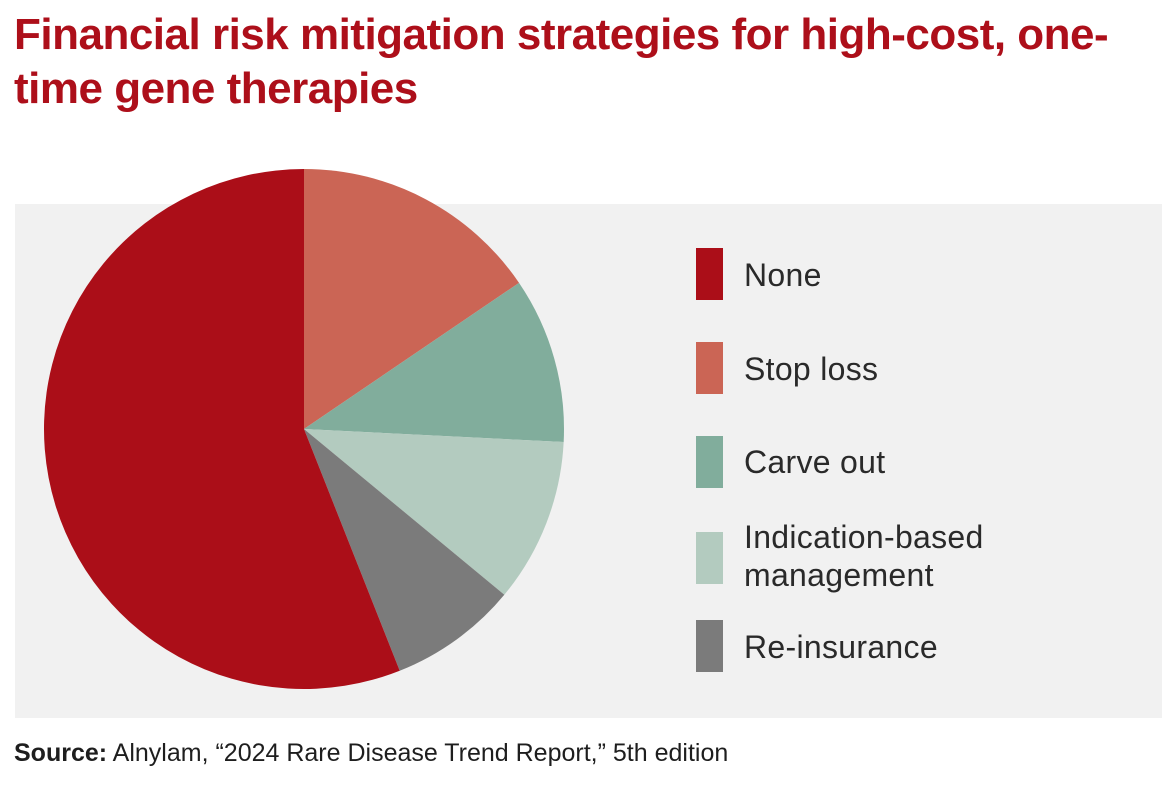 The width and height of the screenshot is (1162, 788). What do you see at coordinates (709, 558) in the screenshot?
I see `legend-swatch-indication-based-management` at bounding box center [709, 558].